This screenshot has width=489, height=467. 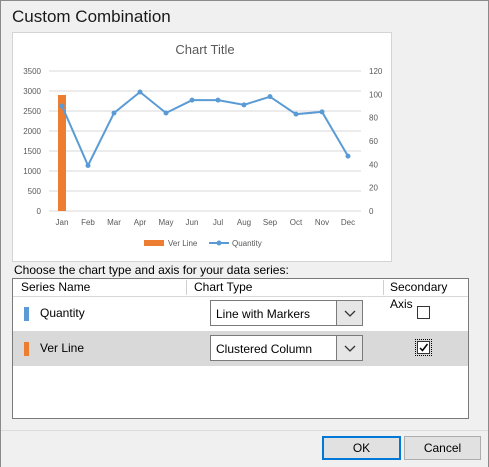 I want to click on y2-tick-label: 20, so click(x=373, y=188).